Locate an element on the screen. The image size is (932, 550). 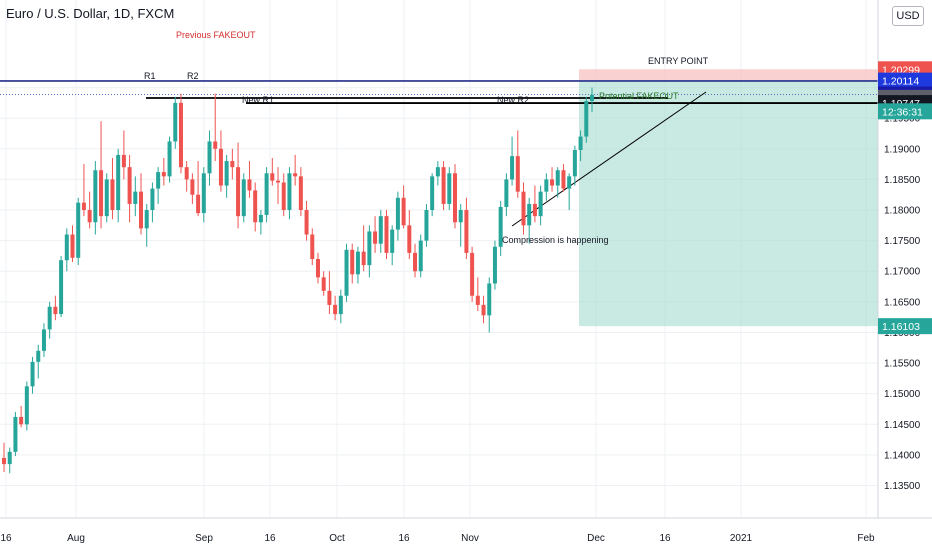
compression-label: Compression is happening is located at coordinates (555, 240).